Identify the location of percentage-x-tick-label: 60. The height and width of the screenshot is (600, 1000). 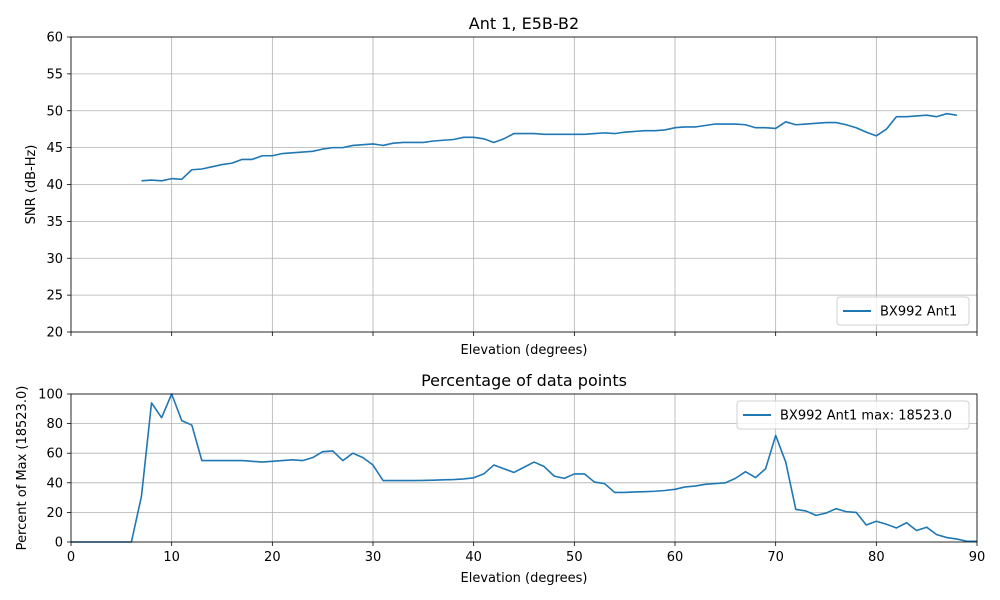
(675, 557).